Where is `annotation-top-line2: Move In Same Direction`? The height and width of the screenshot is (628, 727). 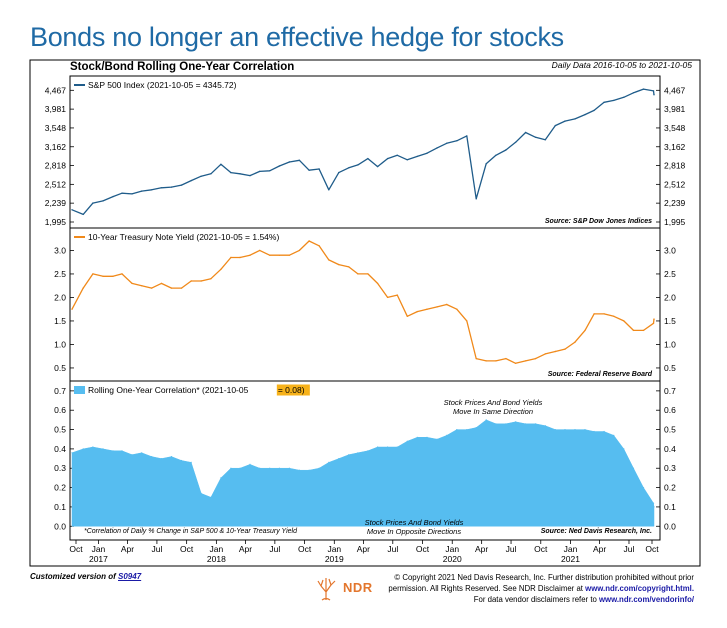 annotation-top-line2: Move In Same Direction is located at coordinates (493, 411).